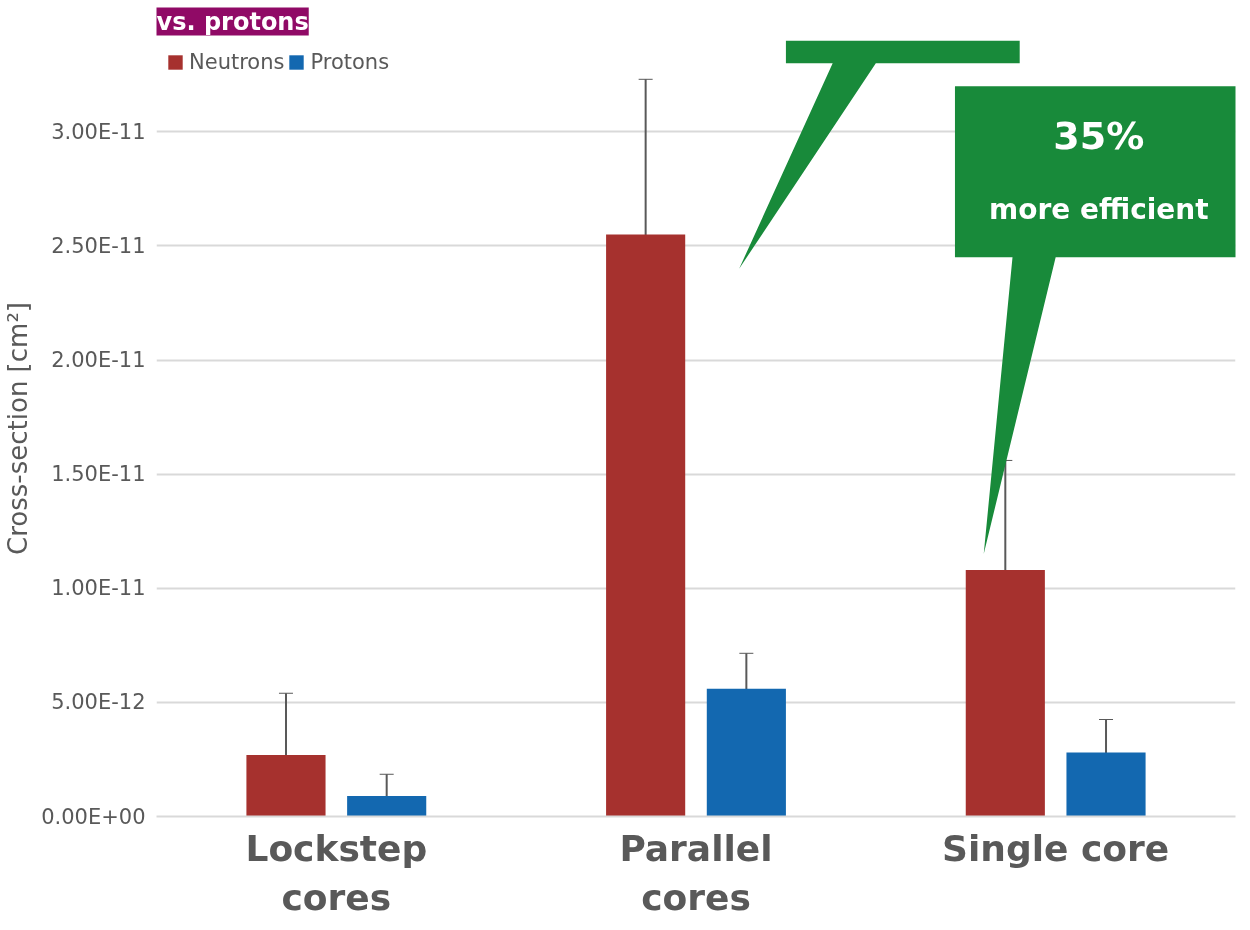 The width and height of the screenshot is (1250, 930). I want to click on x-tick-label: Parallel cores, so click(696, 872).